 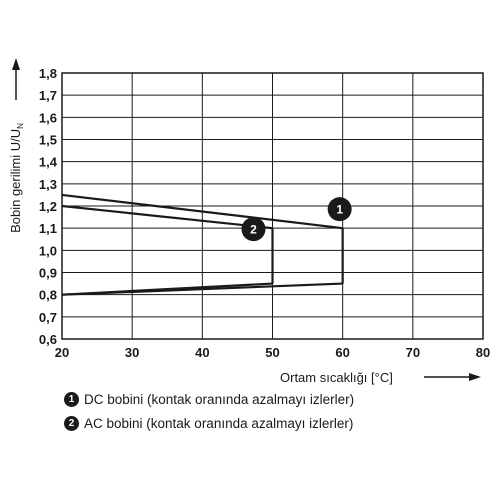 What do you see at coordinates (48, 184) in the screenshot?
I see `y-tick-label: 1,3` at bounding box center [48, 184].